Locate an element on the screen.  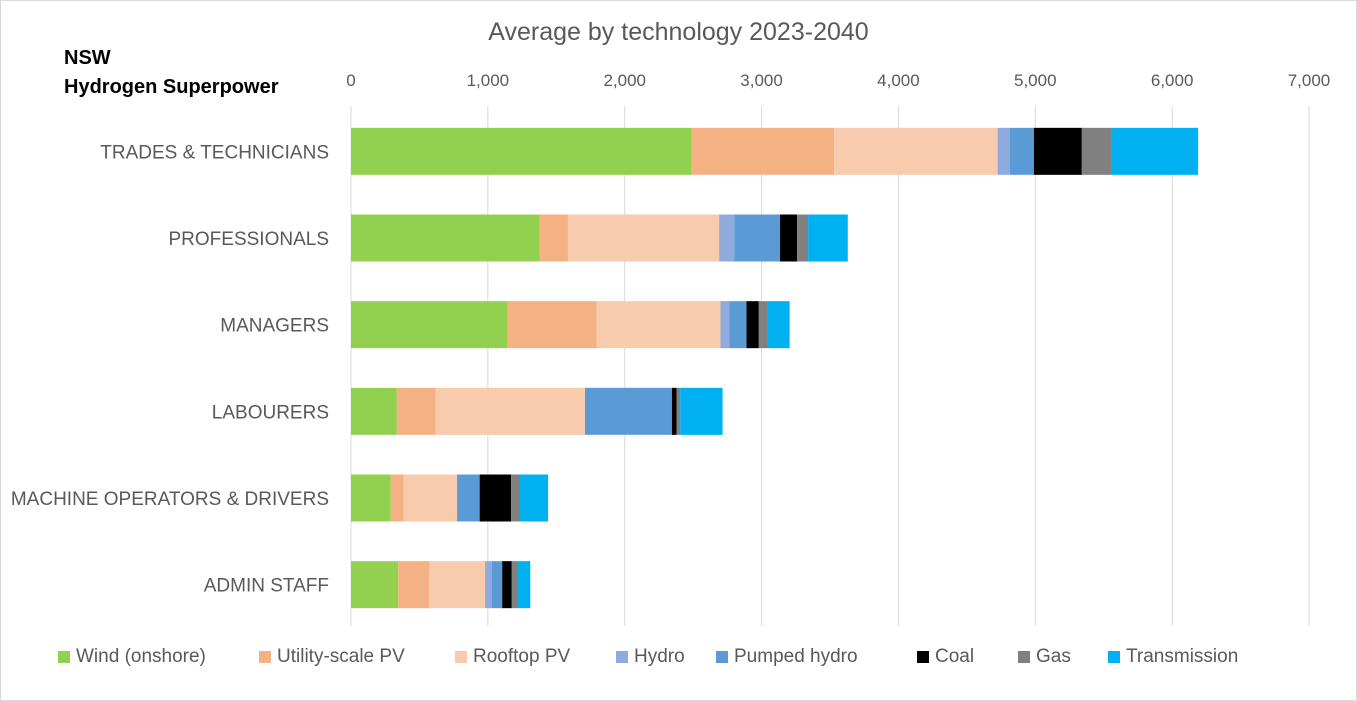
legend-item: Coal is located at coordinates (945, 657).